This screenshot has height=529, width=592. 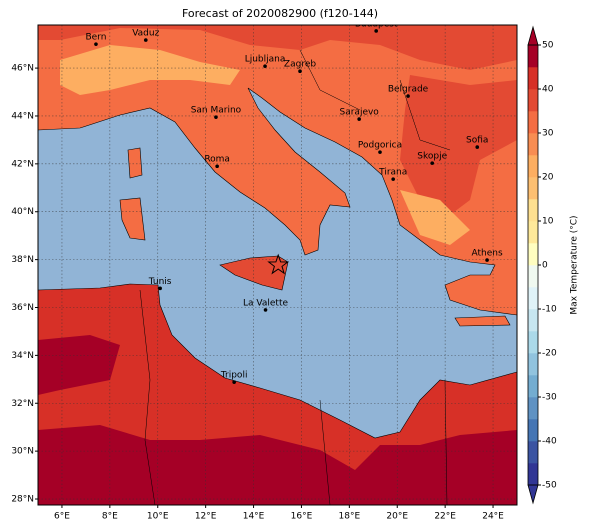 What do you see at coordinates (548, 90) in the screenshot?
I see `colorbar-tick-label: 40` at bounding box center [548, 90].